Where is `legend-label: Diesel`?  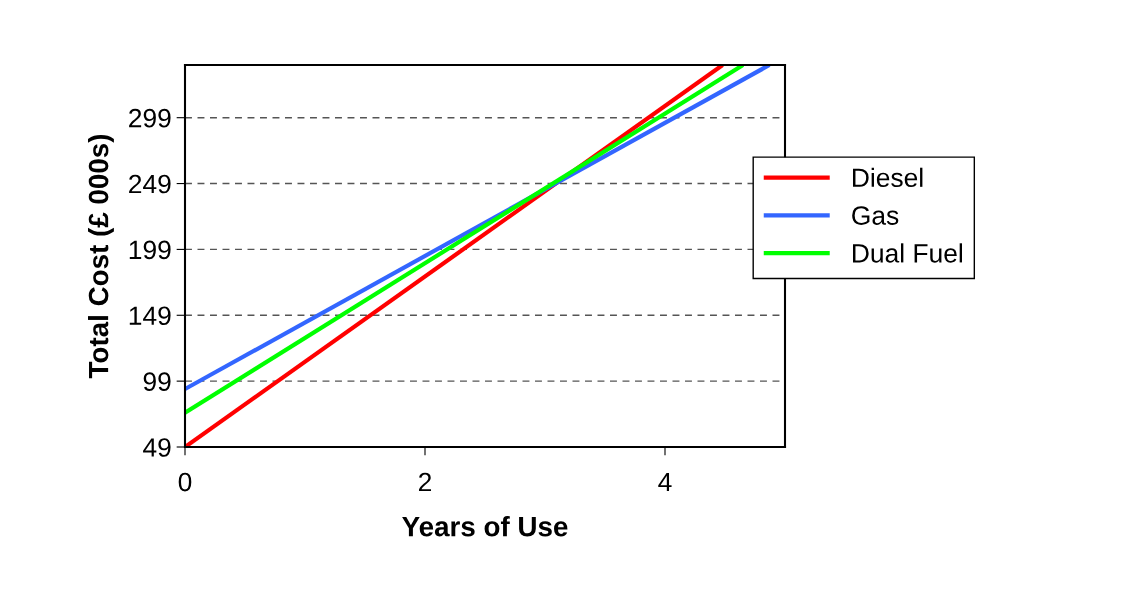 legend-label: Diesel is located at coordinates (888, 177).